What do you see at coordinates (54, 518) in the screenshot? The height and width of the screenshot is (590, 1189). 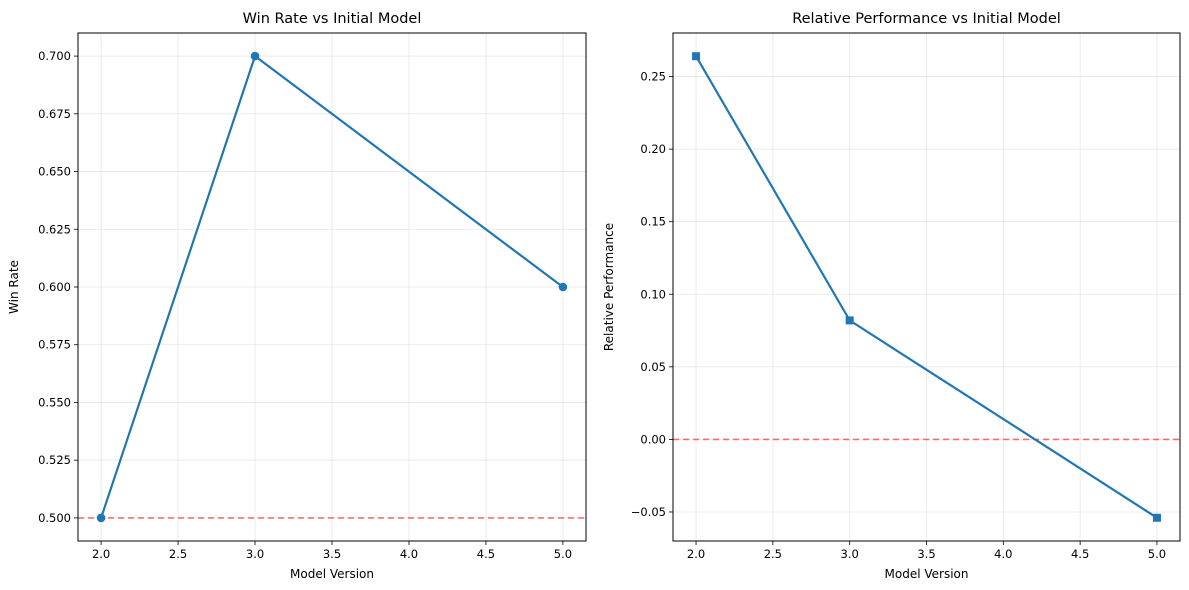 I see `y-tick-label: 0.500` at bounding box center [54, 518].